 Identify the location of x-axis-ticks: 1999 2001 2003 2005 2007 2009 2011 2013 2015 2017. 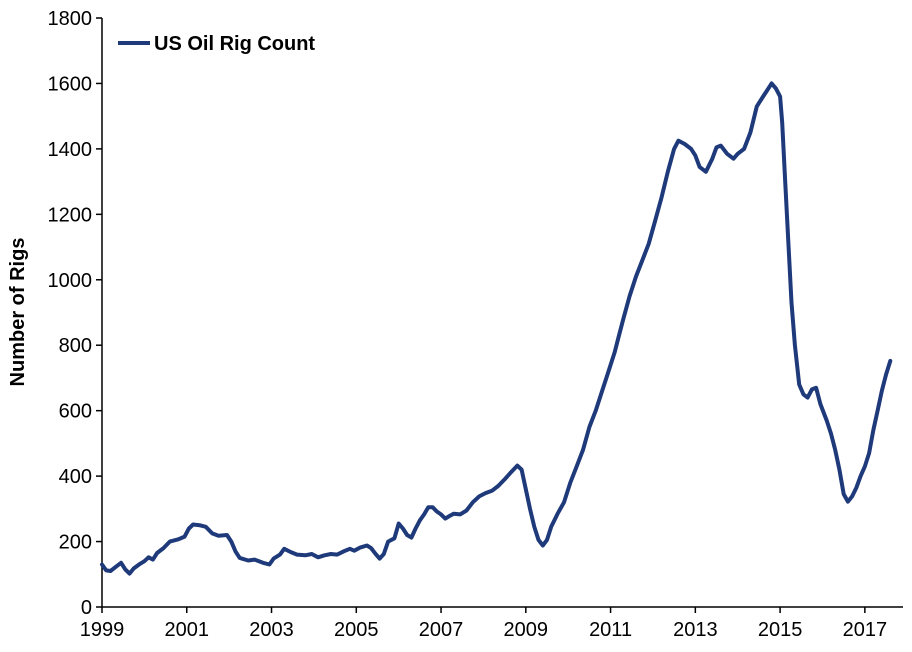
(483, 624).